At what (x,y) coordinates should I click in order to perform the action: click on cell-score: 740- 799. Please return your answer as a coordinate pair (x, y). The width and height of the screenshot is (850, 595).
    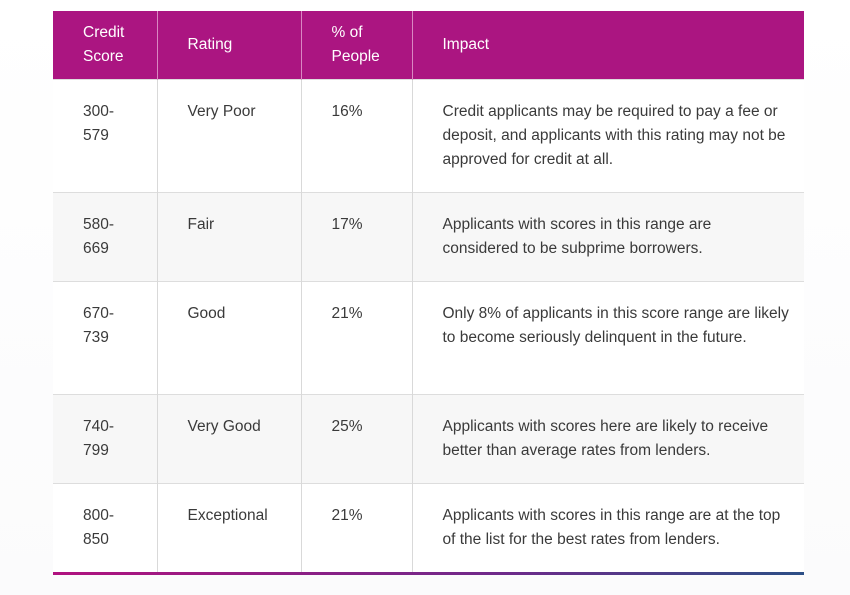
    Looking at the image, I should click on (105, 438).